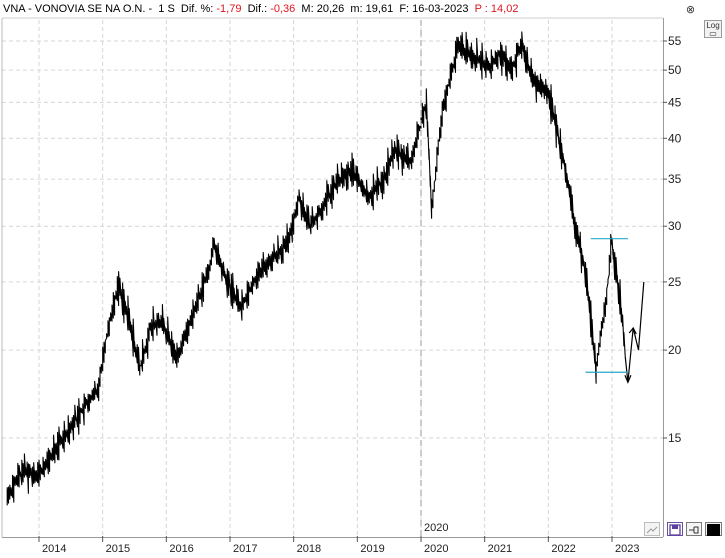 Image resolution: width=725 pixels, height=558 pixels. Describe the element at coordinates (309, 549) in the screenshot. I see `x-tick-label: 2018` at that location.